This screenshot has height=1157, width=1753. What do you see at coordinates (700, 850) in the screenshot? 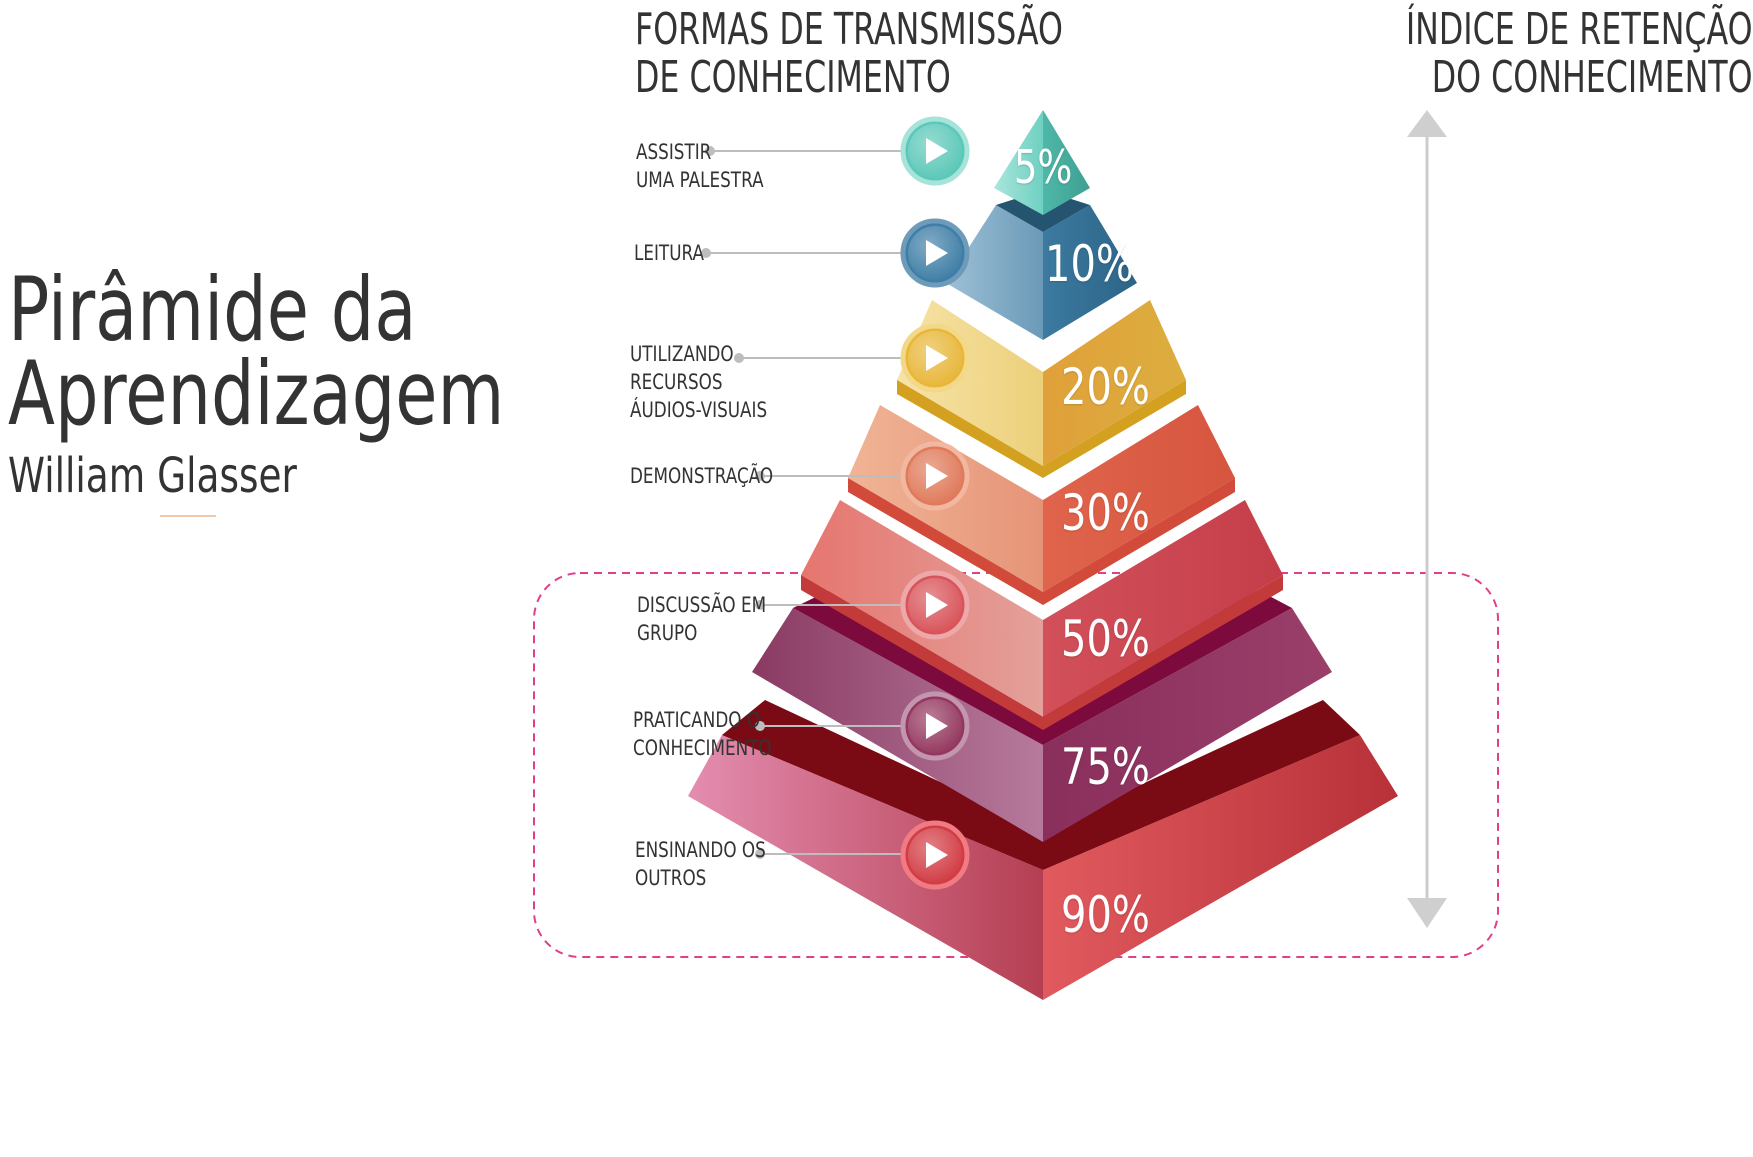
I see `level-7-label-line-1: ENSINANDO OS` at bounding box center [700, 850].